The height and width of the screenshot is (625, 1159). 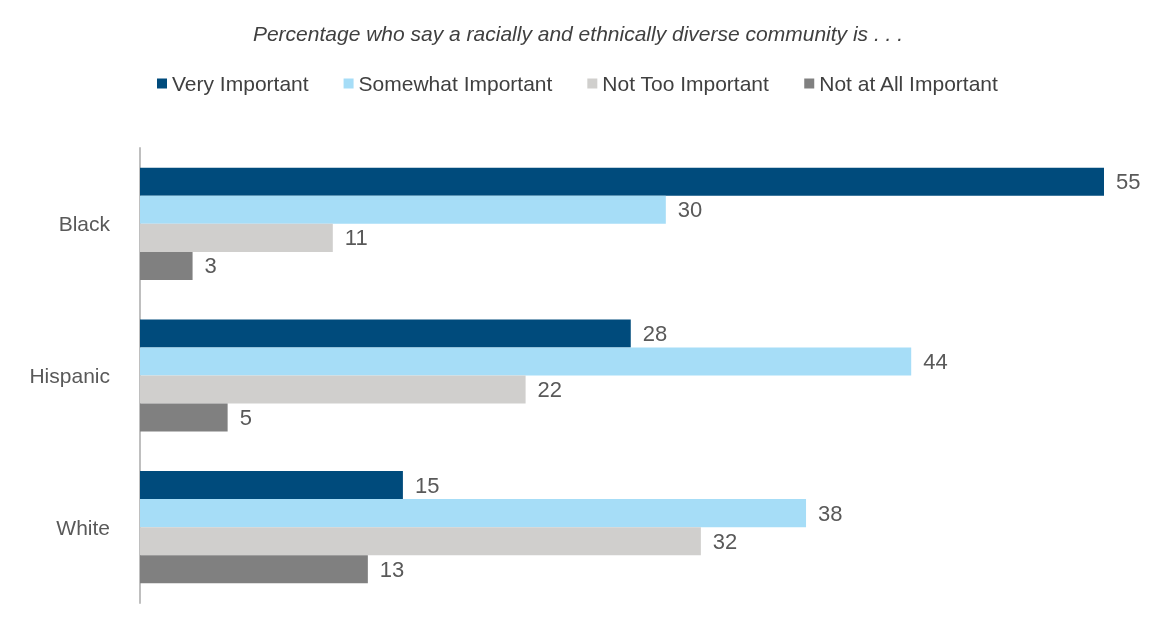 I want to click on data-label: 38, so click(x=830, y=513).